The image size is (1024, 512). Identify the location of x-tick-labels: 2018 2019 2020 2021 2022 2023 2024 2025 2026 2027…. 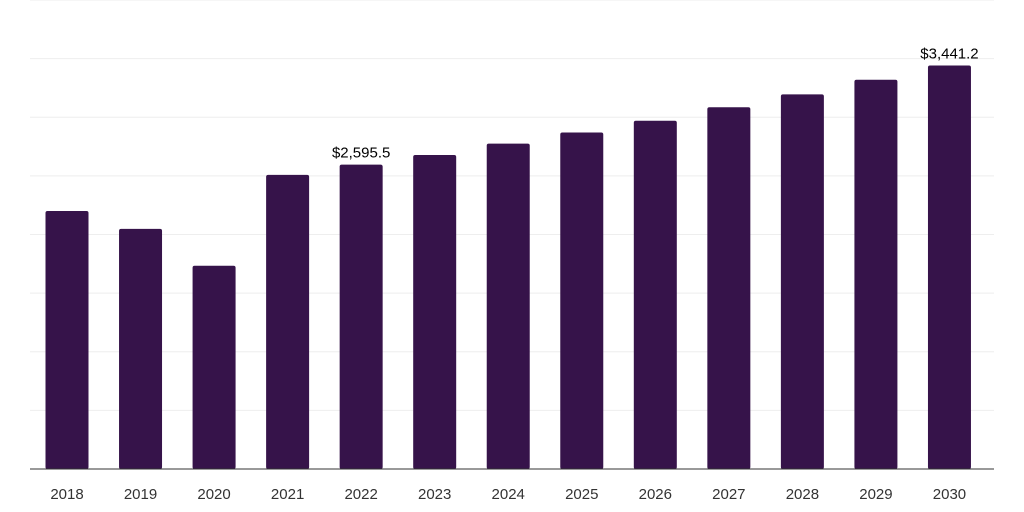
(508, 494).